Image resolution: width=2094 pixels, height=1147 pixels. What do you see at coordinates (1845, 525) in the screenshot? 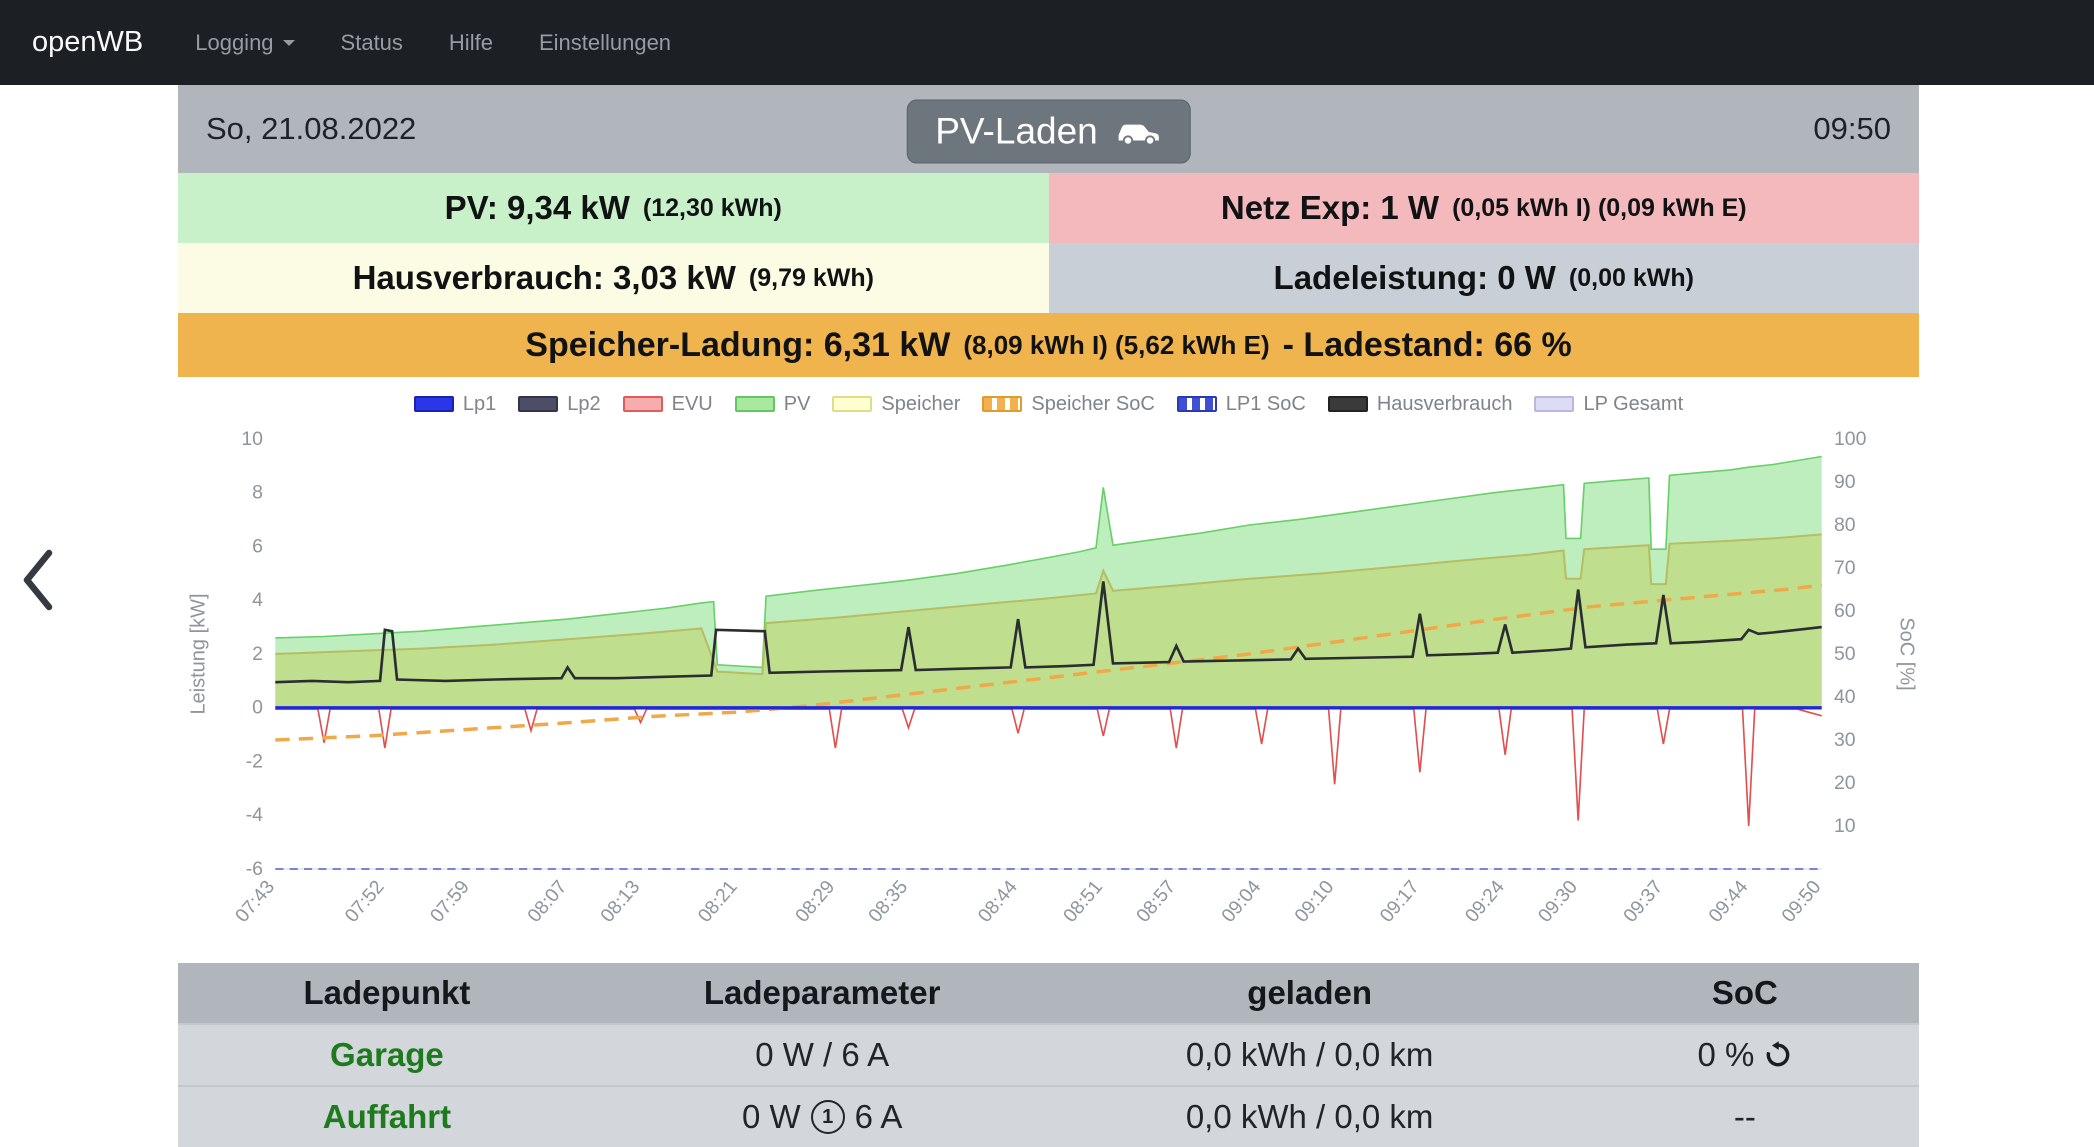
I see `svg-text: 80` at bounding box center [1845, 525].